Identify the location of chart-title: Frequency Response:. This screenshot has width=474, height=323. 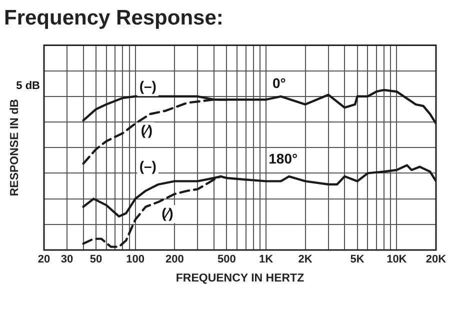
(114, 18).